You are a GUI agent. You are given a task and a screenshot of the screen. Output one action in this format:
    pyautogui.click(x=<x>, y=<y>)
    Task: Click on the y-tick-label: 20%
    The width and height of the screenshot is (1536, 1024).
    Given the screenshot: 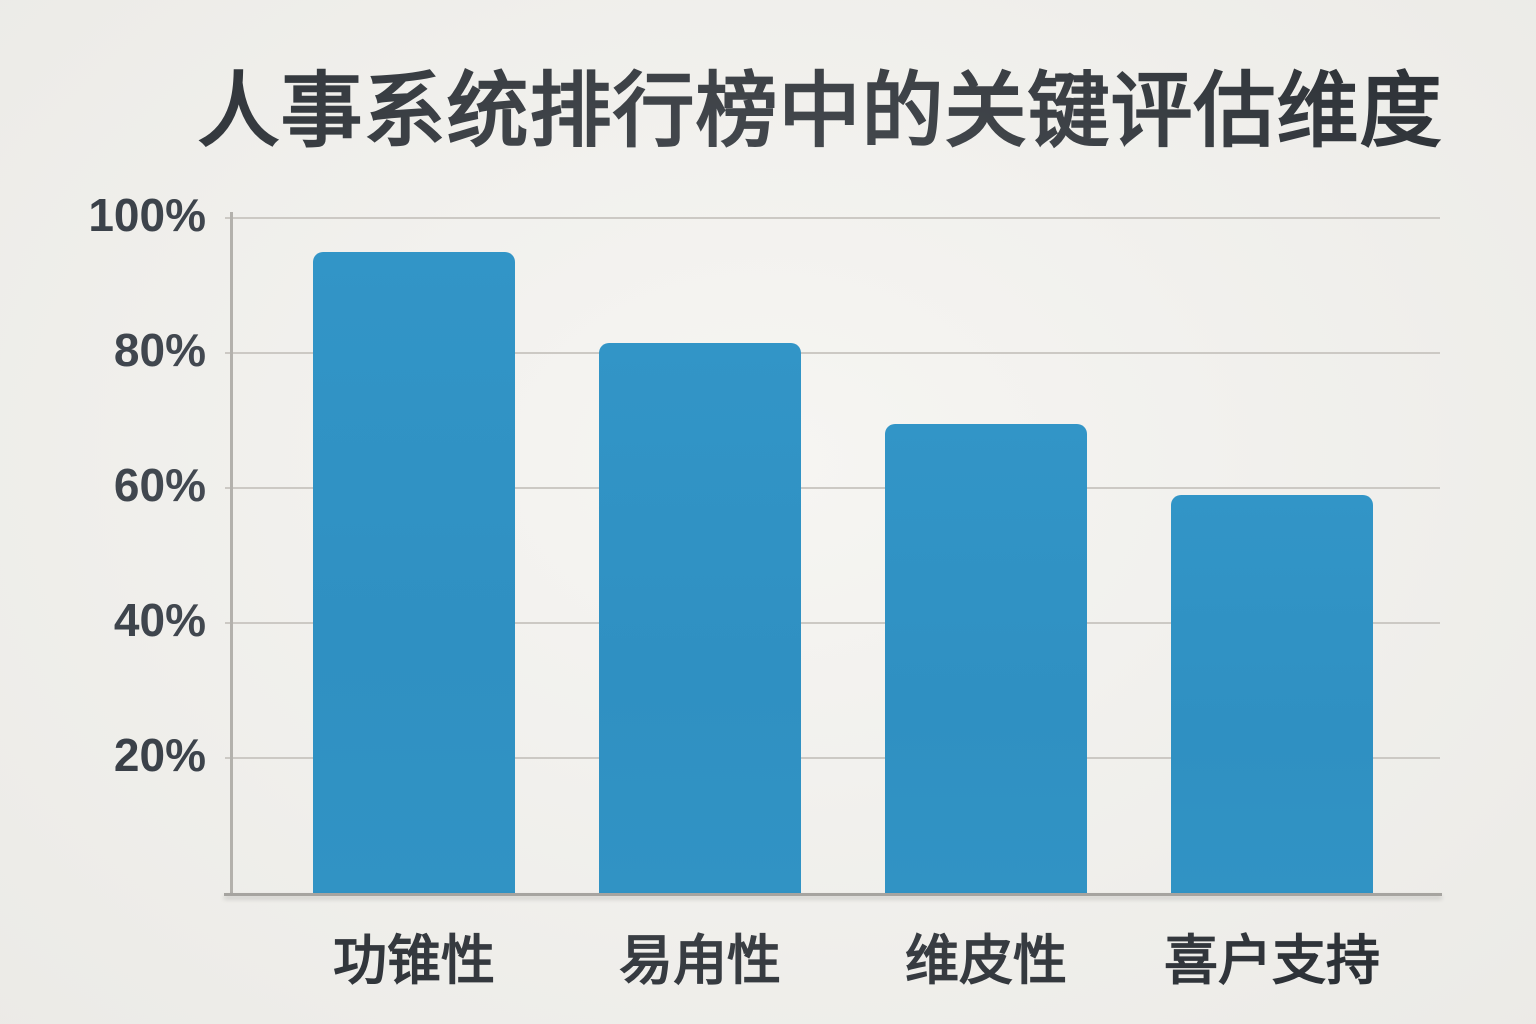 What is the action you would take?
    pyautogui.click(x=159, y=755)
    